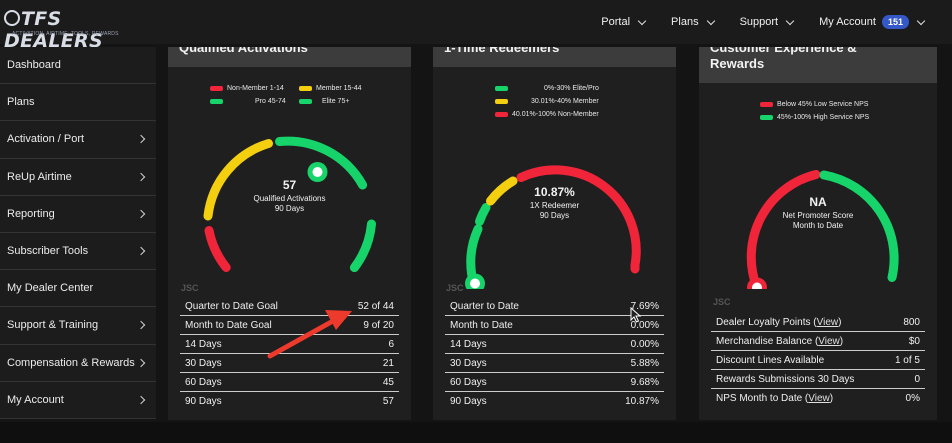 The height and width of the screenshot is (443, 952). I want to click on logo-tagline: ACTIVATION, AIRTIME, TOOLS, REWARDS, so click(65, 34).